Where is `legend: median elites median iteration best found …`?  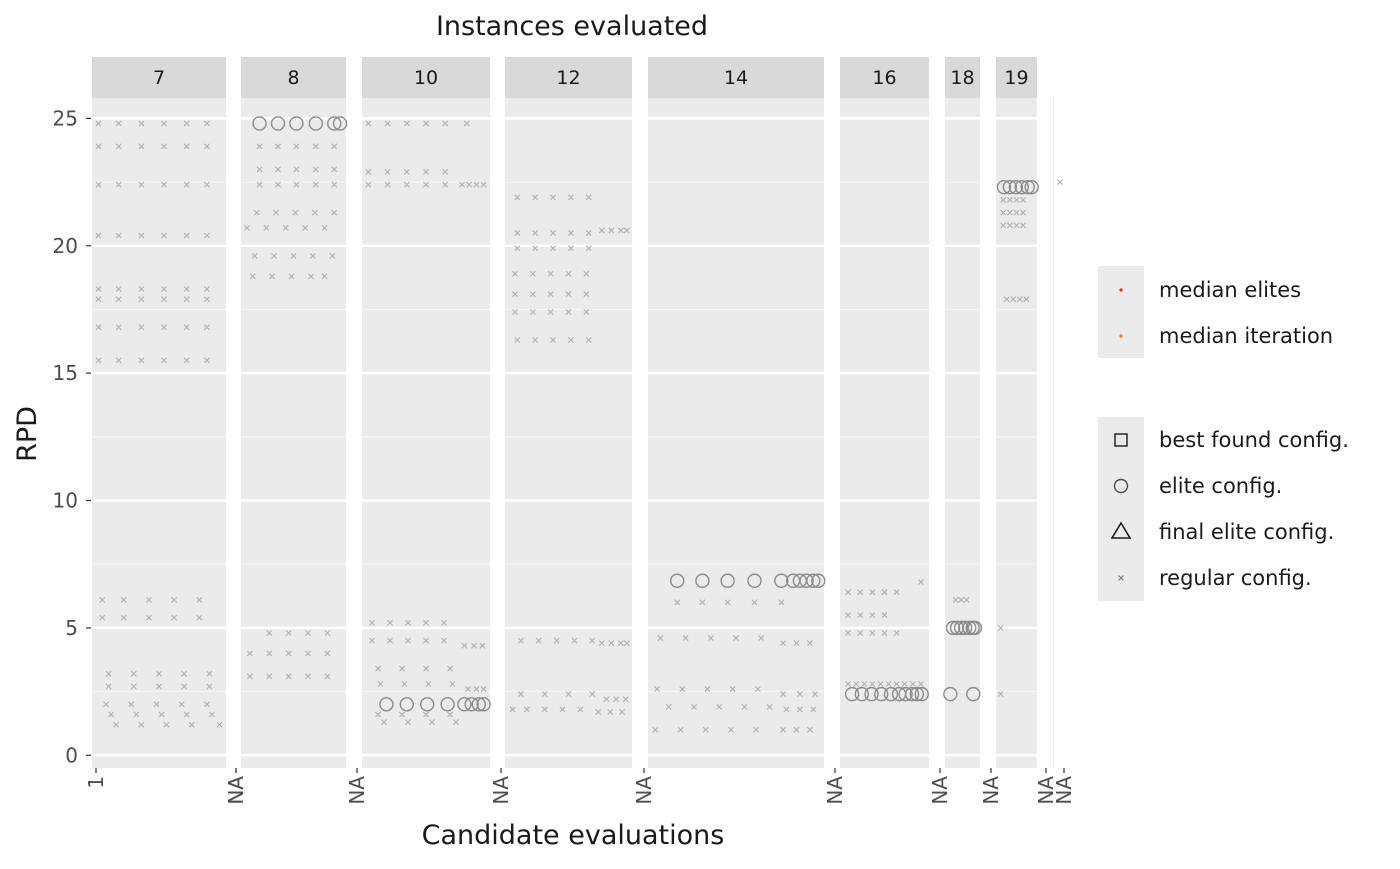
legend: median elites median iteration best found … is located at coordinates (1223, 433).